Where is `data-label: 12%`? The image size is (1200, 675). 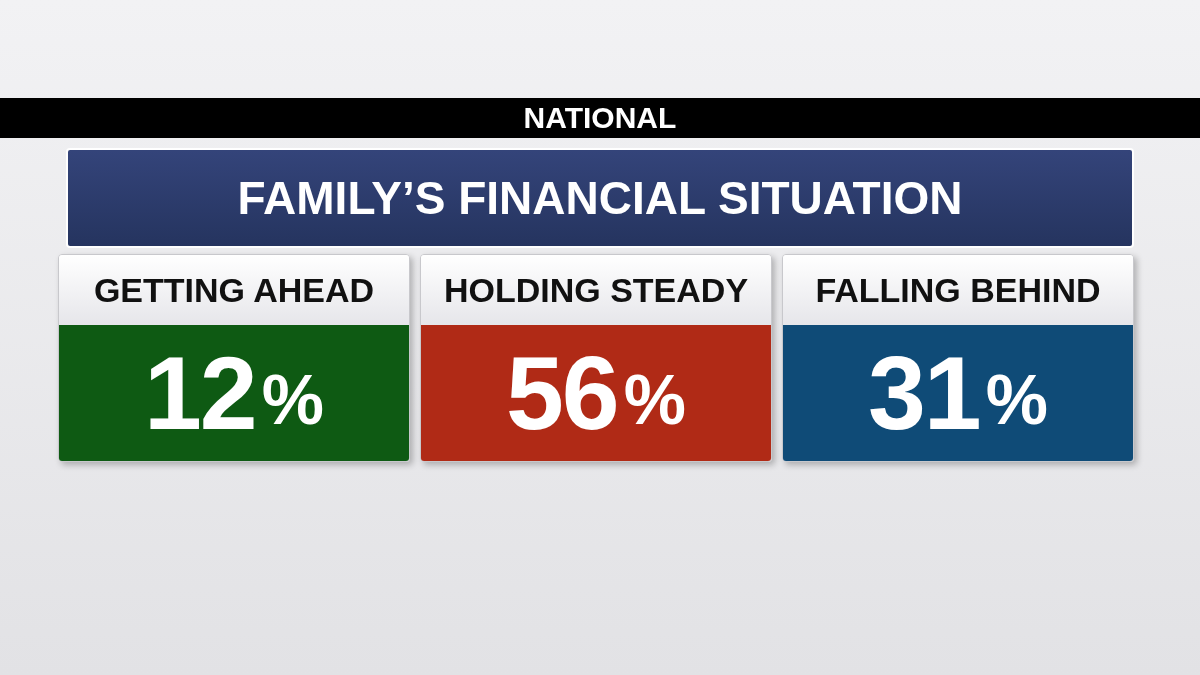 data-label: 12% is located at coordinates (234, 393).